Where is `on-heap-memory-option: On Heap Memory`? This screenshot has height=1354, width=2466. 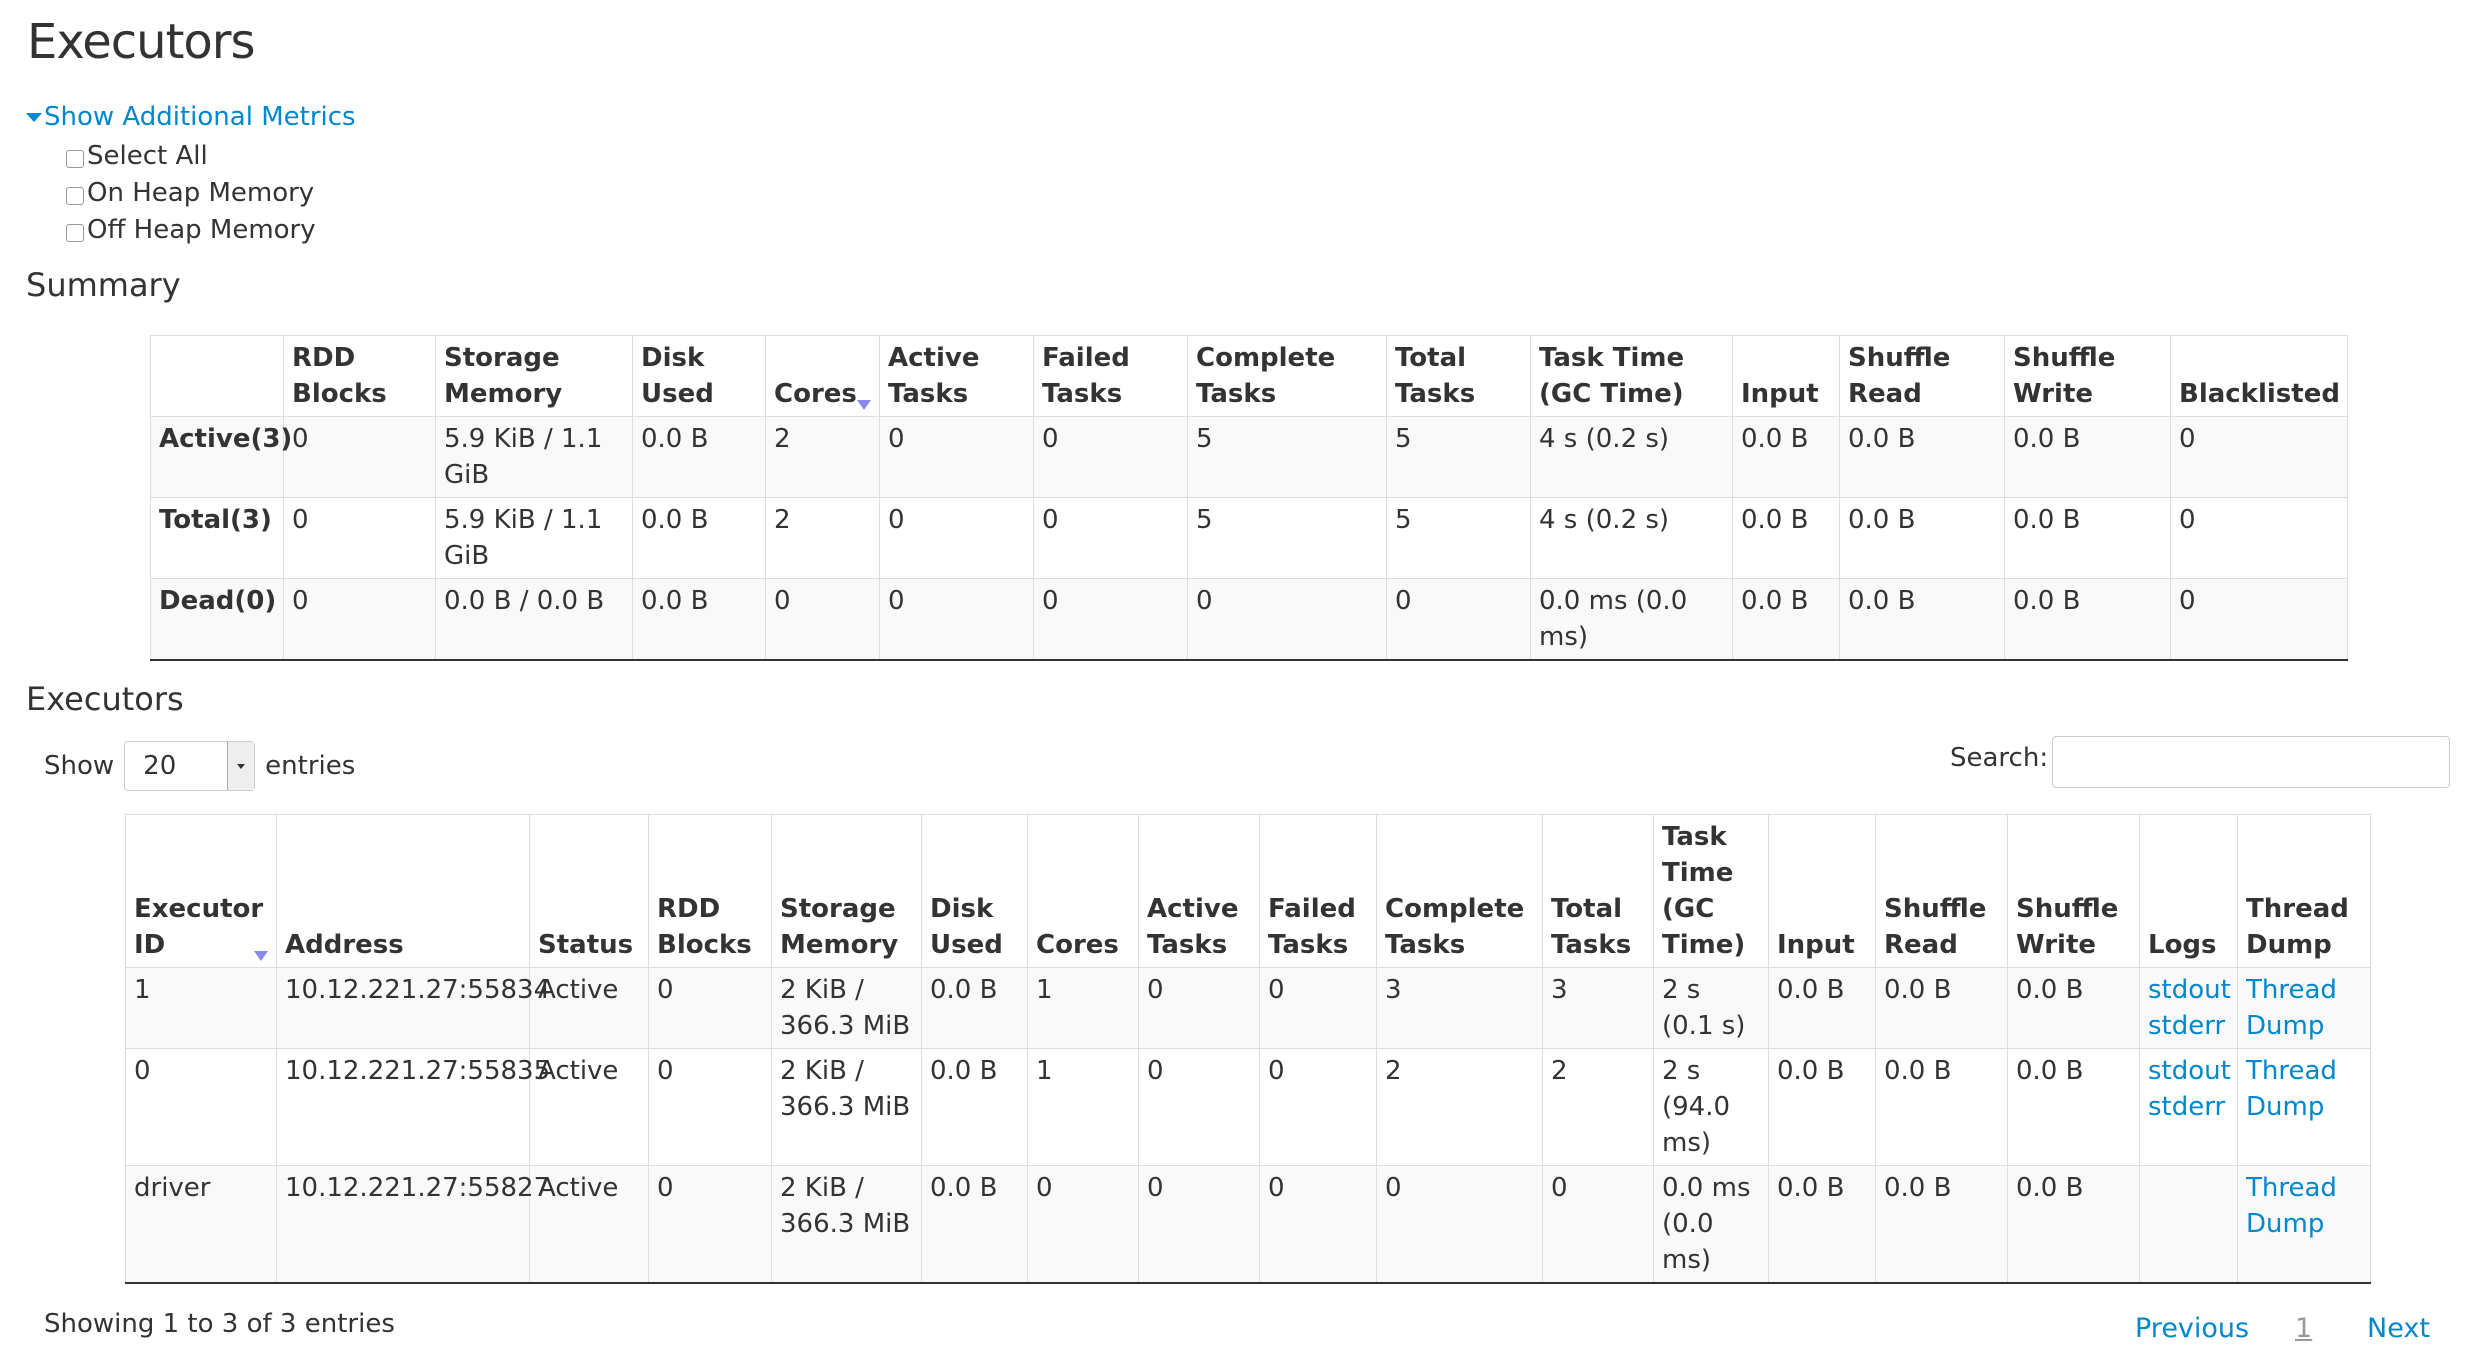 on-heap-memory-option: On Heap Memory is located at coordinates (190, 193).